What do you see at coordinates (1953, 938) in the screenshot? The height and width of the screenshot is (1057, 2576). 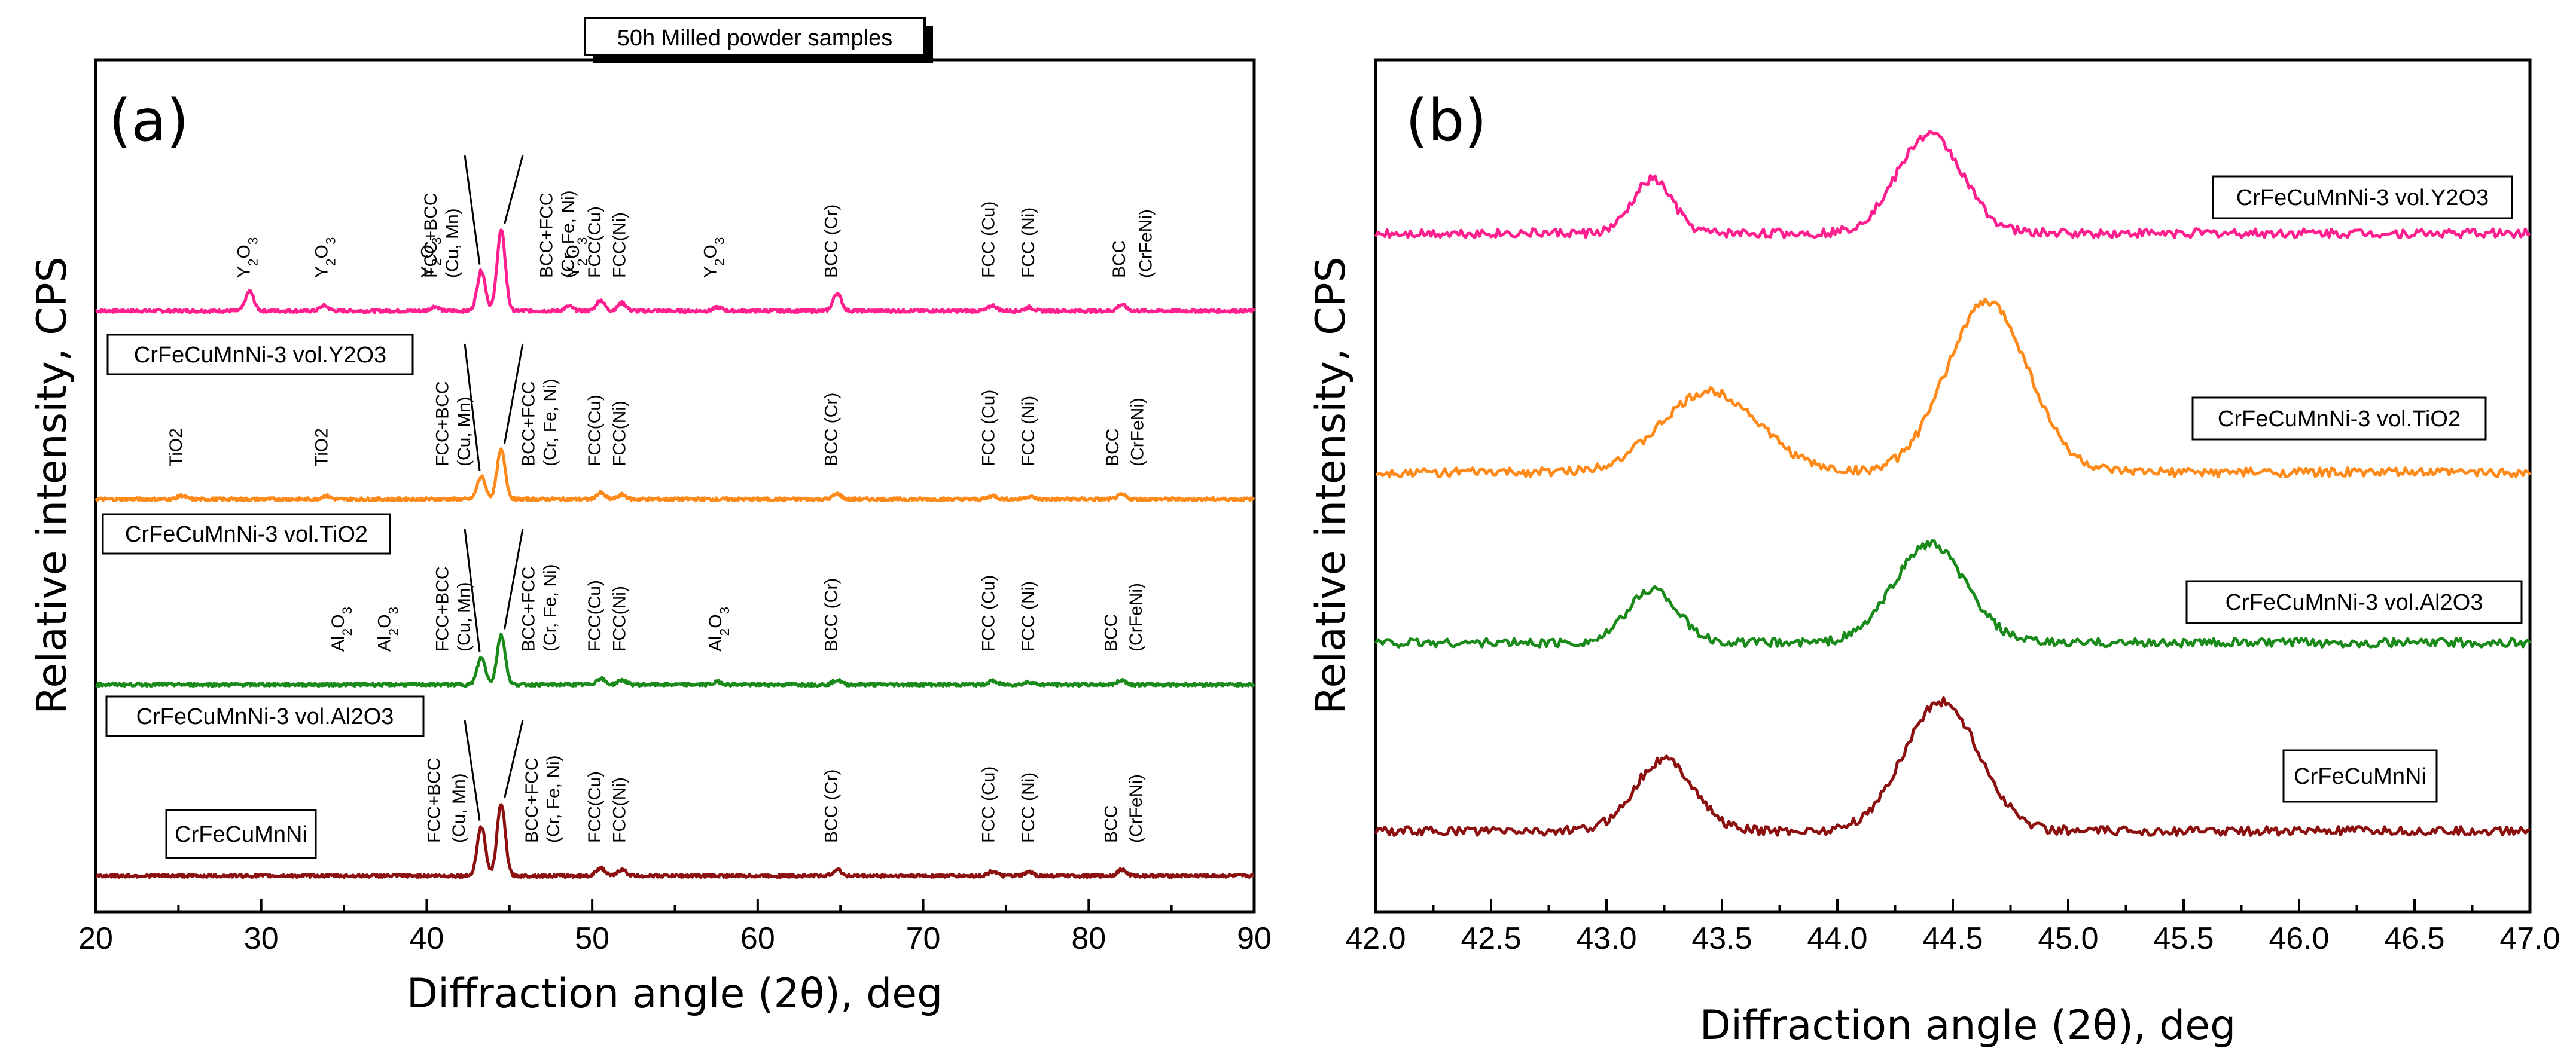 I see `panel-b-xtick-label: 44.5` at bounding box center [1953, 938].